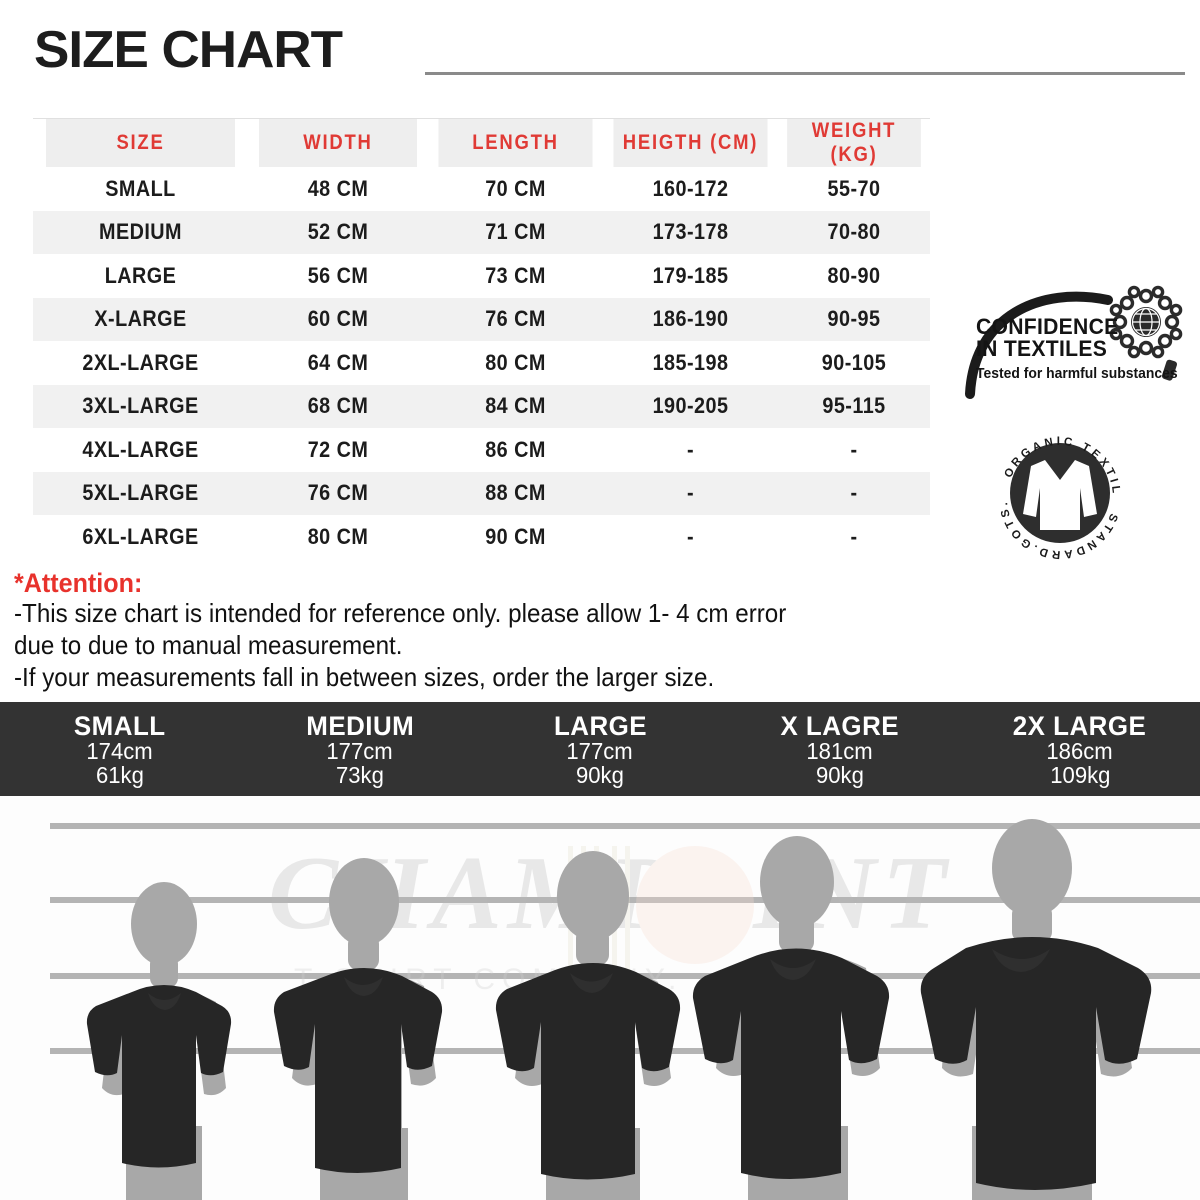 The height and width of the screenshot is (1200, 1200). What do you see at coordinates (515, 493) in the screenshot?
I see `cell-length: 88 CM` at bounding box center [515, 493].